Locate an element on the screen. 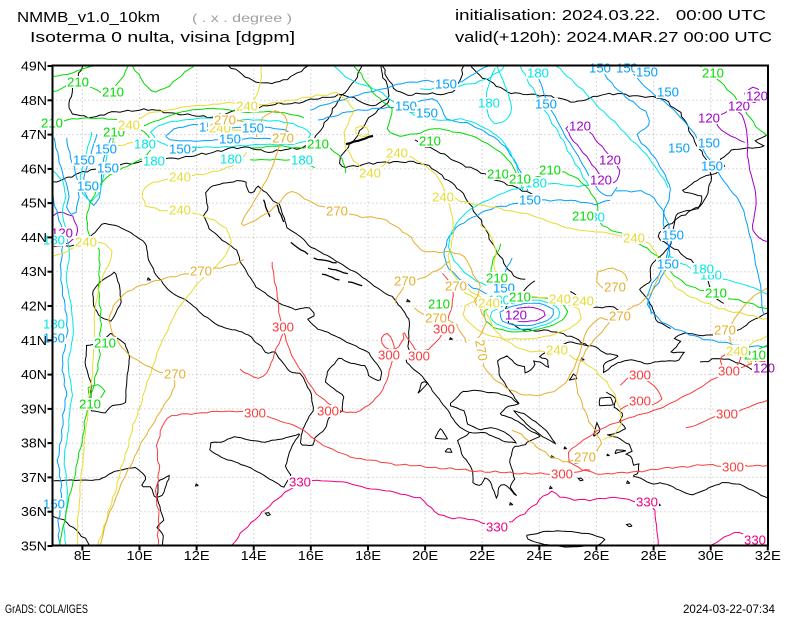 The image size is (800, 618). svg-text: 47N is located at coordinates (34, 134).